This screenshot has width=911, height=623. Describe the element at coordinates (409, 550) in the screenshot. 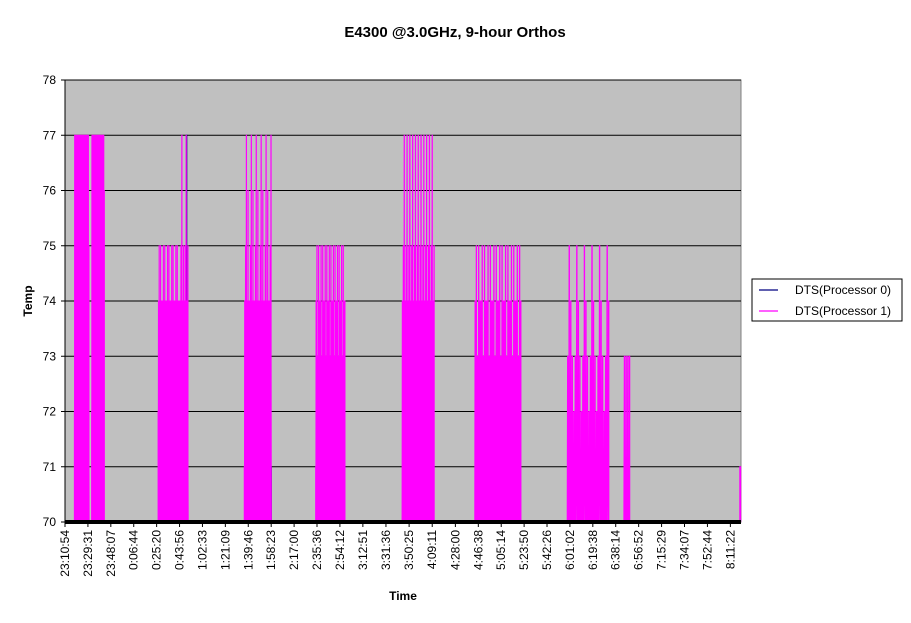

I see `x-tick-label: 3:50:25` at that location.